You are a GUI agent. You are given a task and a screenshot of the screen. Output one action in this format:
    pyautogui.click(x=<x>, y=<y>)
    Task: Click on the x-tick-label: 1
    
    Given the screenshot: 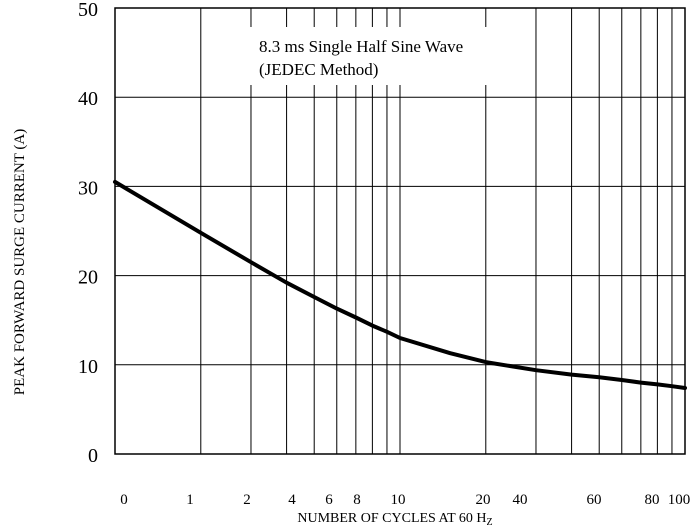 What is the action you would take?
    pyautogui.click(x=190, y=500)
    